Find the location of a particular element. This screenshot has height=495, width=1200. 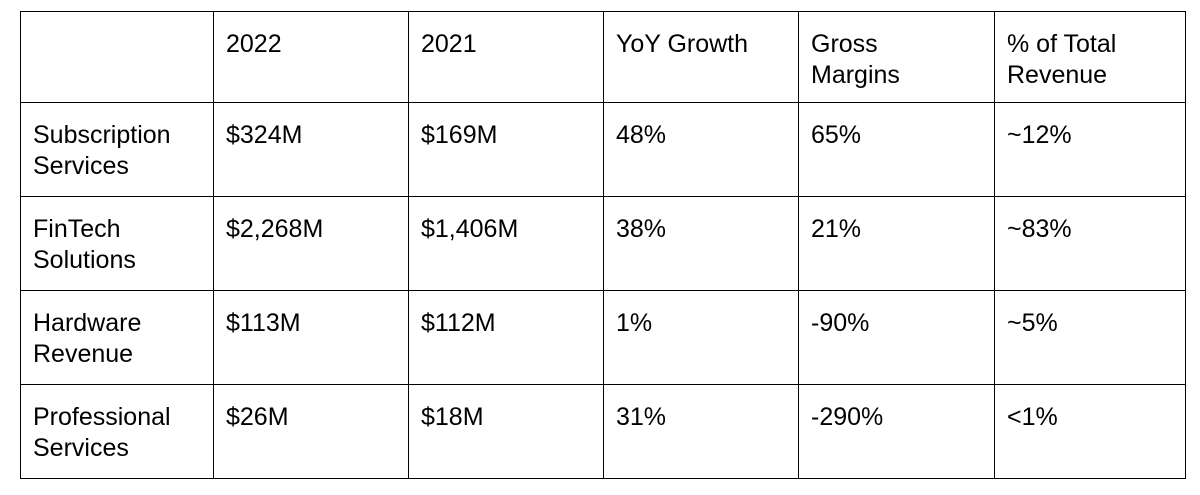

table-cell: $324M is located at coordinates (311, 149).